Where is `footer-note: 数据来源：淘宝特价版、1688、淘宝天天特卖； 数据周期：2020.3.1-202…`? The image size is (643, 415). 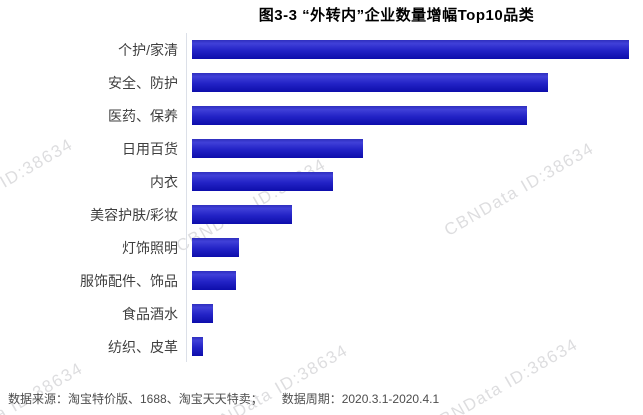
footer-note: 数据来源：淘宝特价版、1688、淘宝天天特卖； 数据周期：2020.3.1-202… is located at coordinates (223, 398).